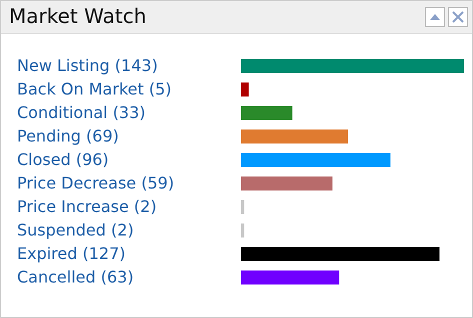 The image size is (473, 318). I want to click on y-tick-label: Back On Market (5), so click(94, 88).